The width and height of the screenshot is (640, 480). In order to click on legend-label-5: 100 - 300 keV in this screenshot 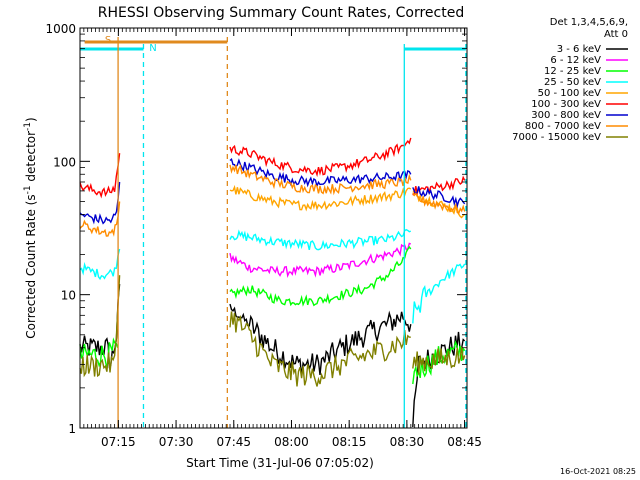, I will do `click(566, 104)`.